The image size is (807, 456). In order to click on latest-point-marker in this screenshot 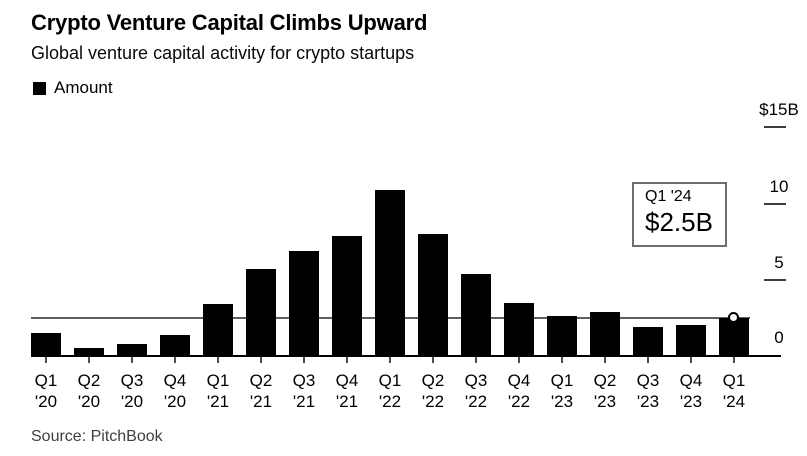, I will do `click(733, 317)`.